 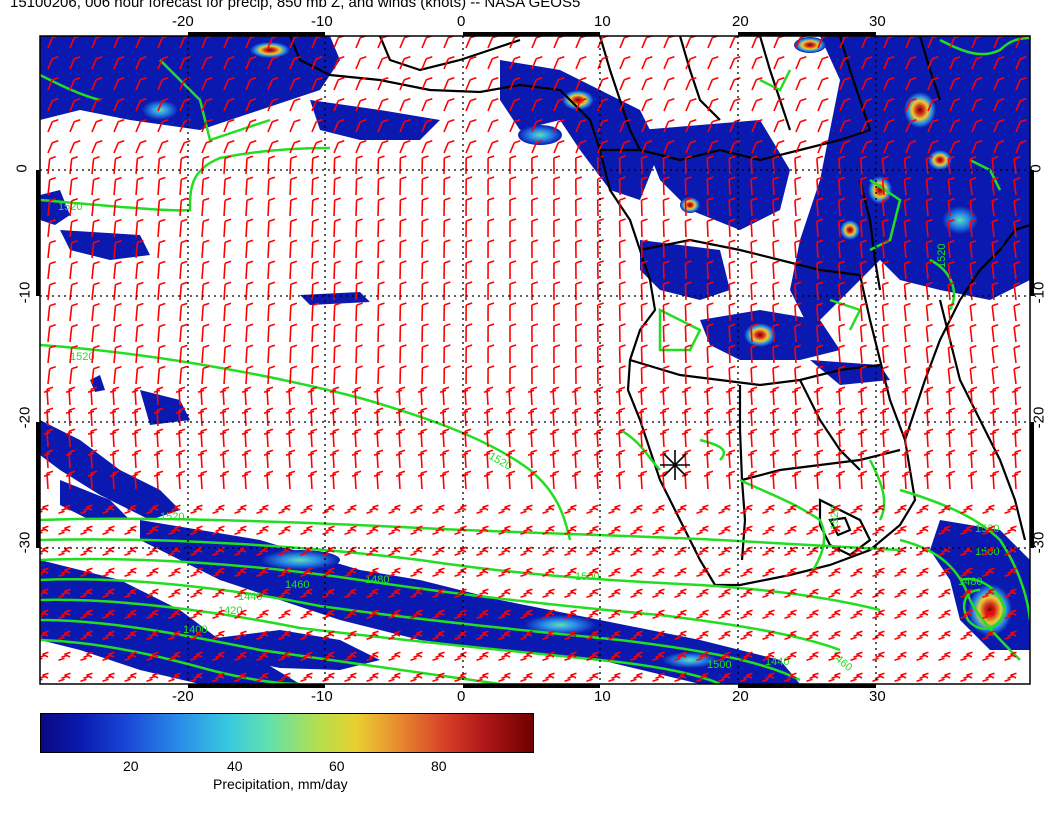 What do you see at coordinates (675, 465) in the screenshot?
I see `location-marker` at bounding box center [675, 465].